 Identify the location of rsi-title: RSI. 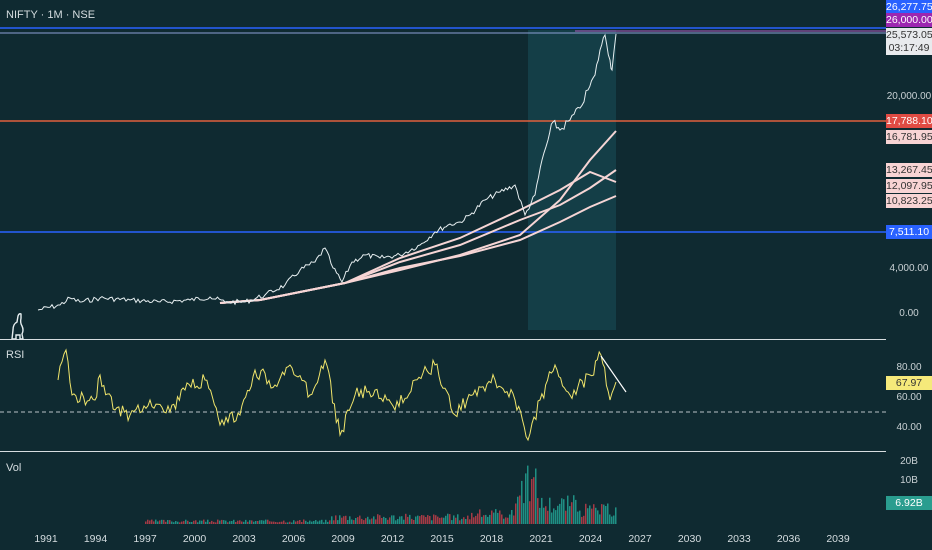
(15, 355).